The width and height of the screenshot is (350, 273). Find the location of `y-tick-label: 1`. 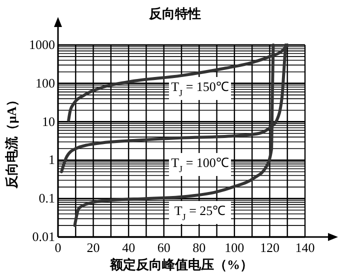

y-tick-label: 1 is located at coordinates (51, 160).